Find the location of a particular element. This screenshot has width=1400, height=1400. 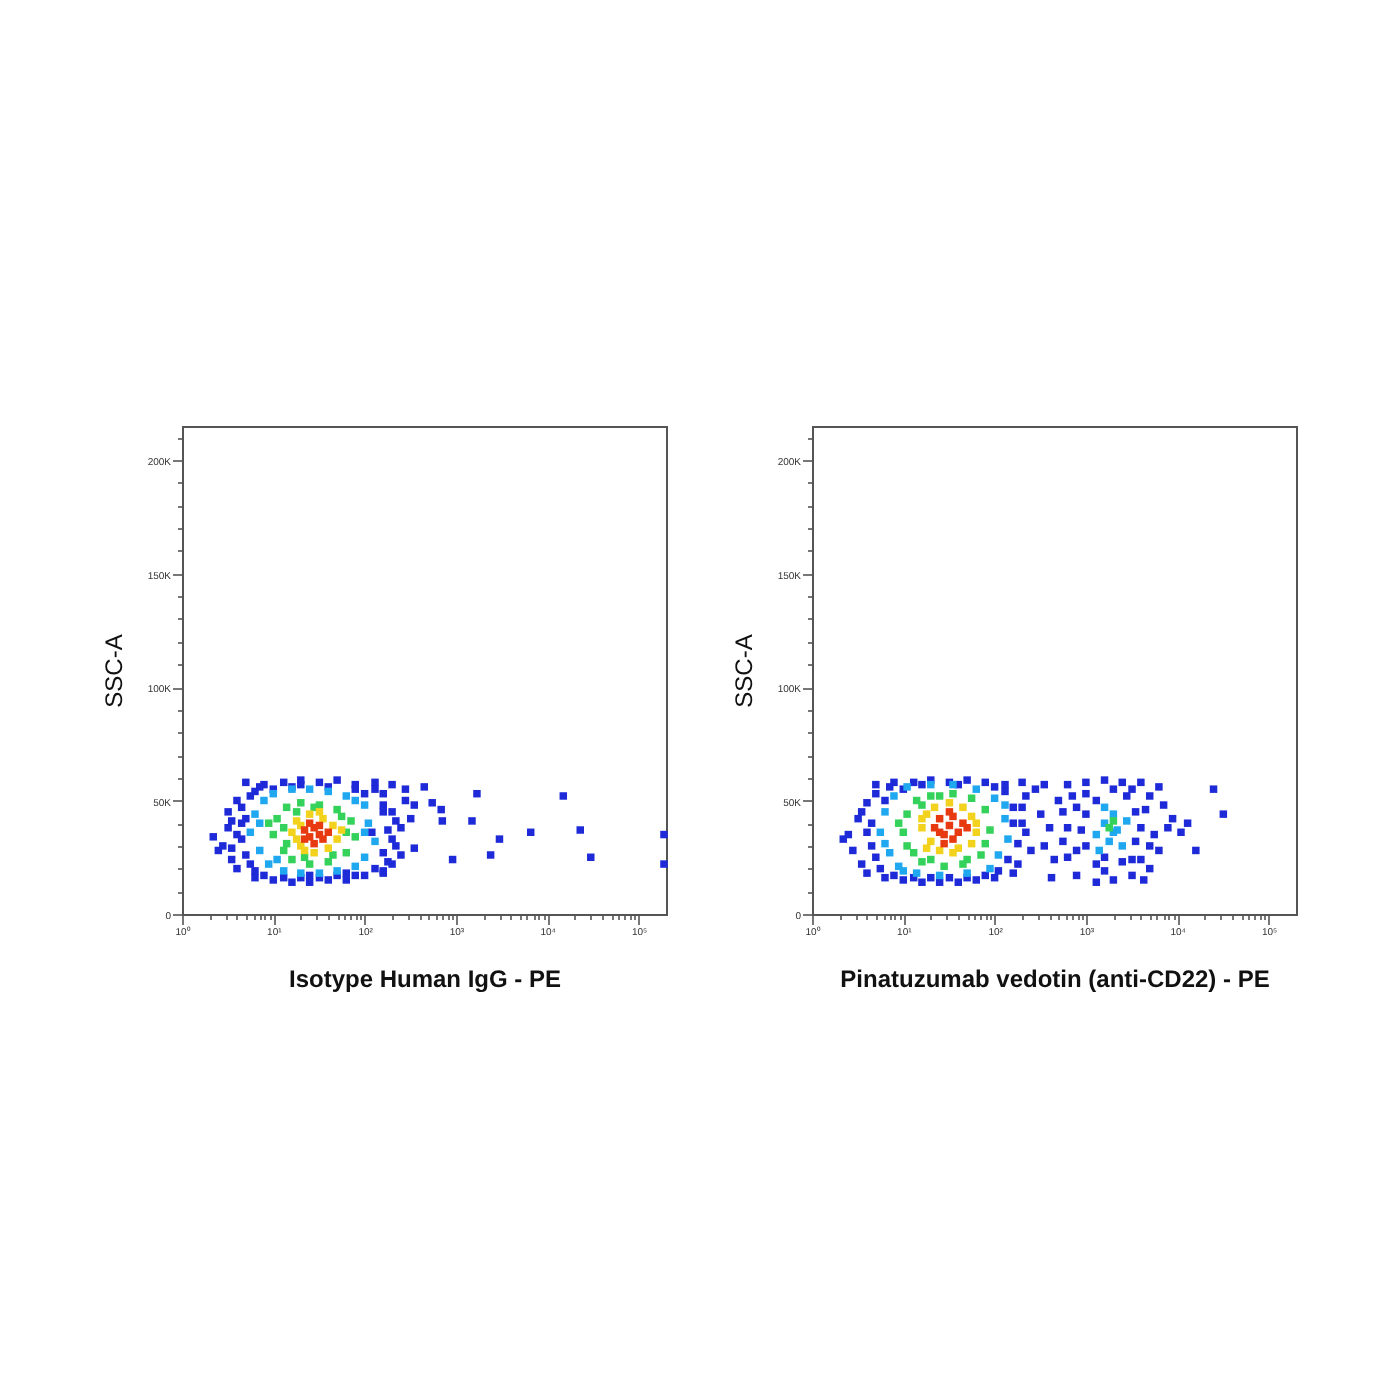

x-axis-title: Pinatuzumab vedotin (anti-CD22) - PE is located at coordinates (1055, 979).